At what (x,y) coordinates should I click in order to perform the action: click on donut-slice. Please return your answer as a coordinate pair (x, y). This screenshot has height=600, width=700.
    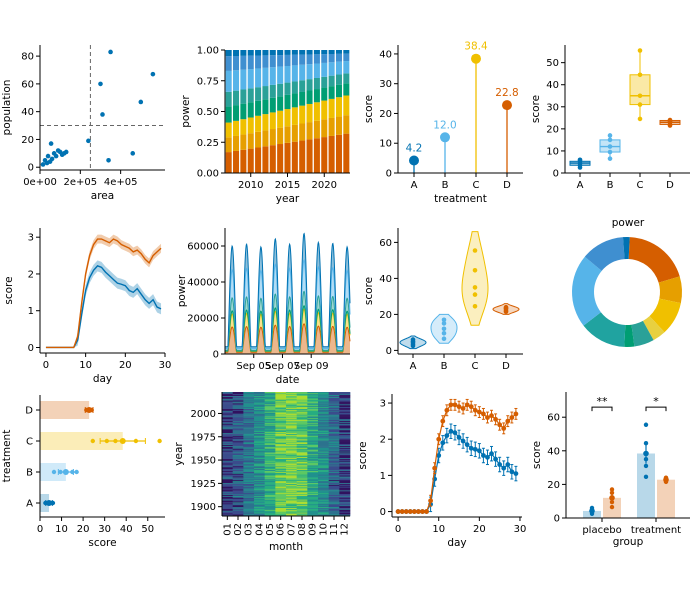
    Looking at the image, I should click on (642, 333).